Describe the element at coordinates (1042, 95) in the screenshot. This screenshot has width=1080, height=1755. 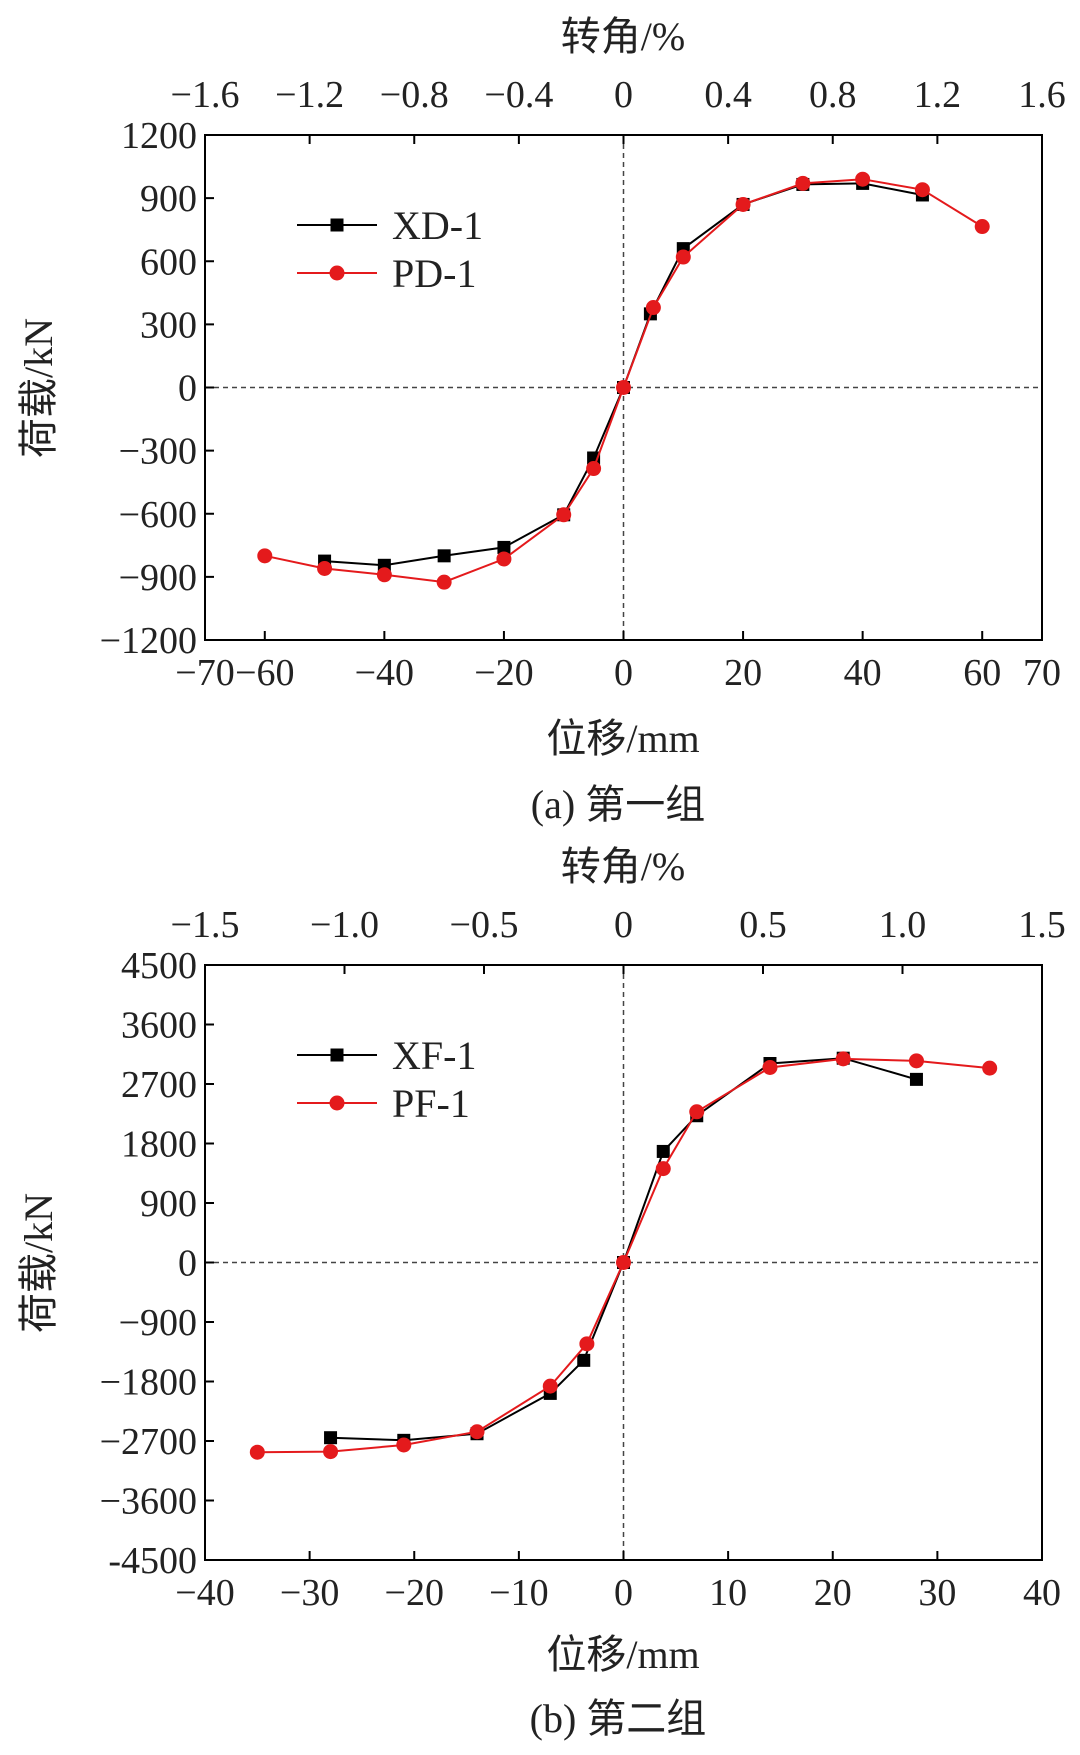
I see `top-tick-label: 1.6` at that location.